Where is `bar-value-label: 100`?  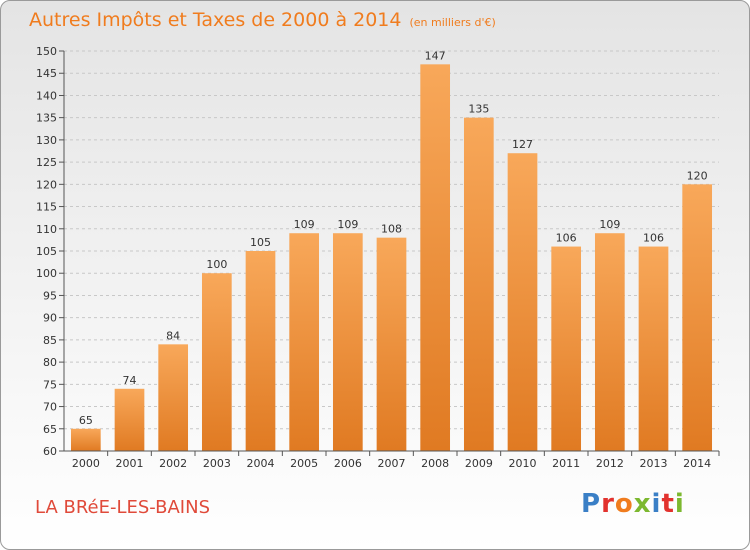
bar-value-label: 100 is located at coordinates (216, 264).